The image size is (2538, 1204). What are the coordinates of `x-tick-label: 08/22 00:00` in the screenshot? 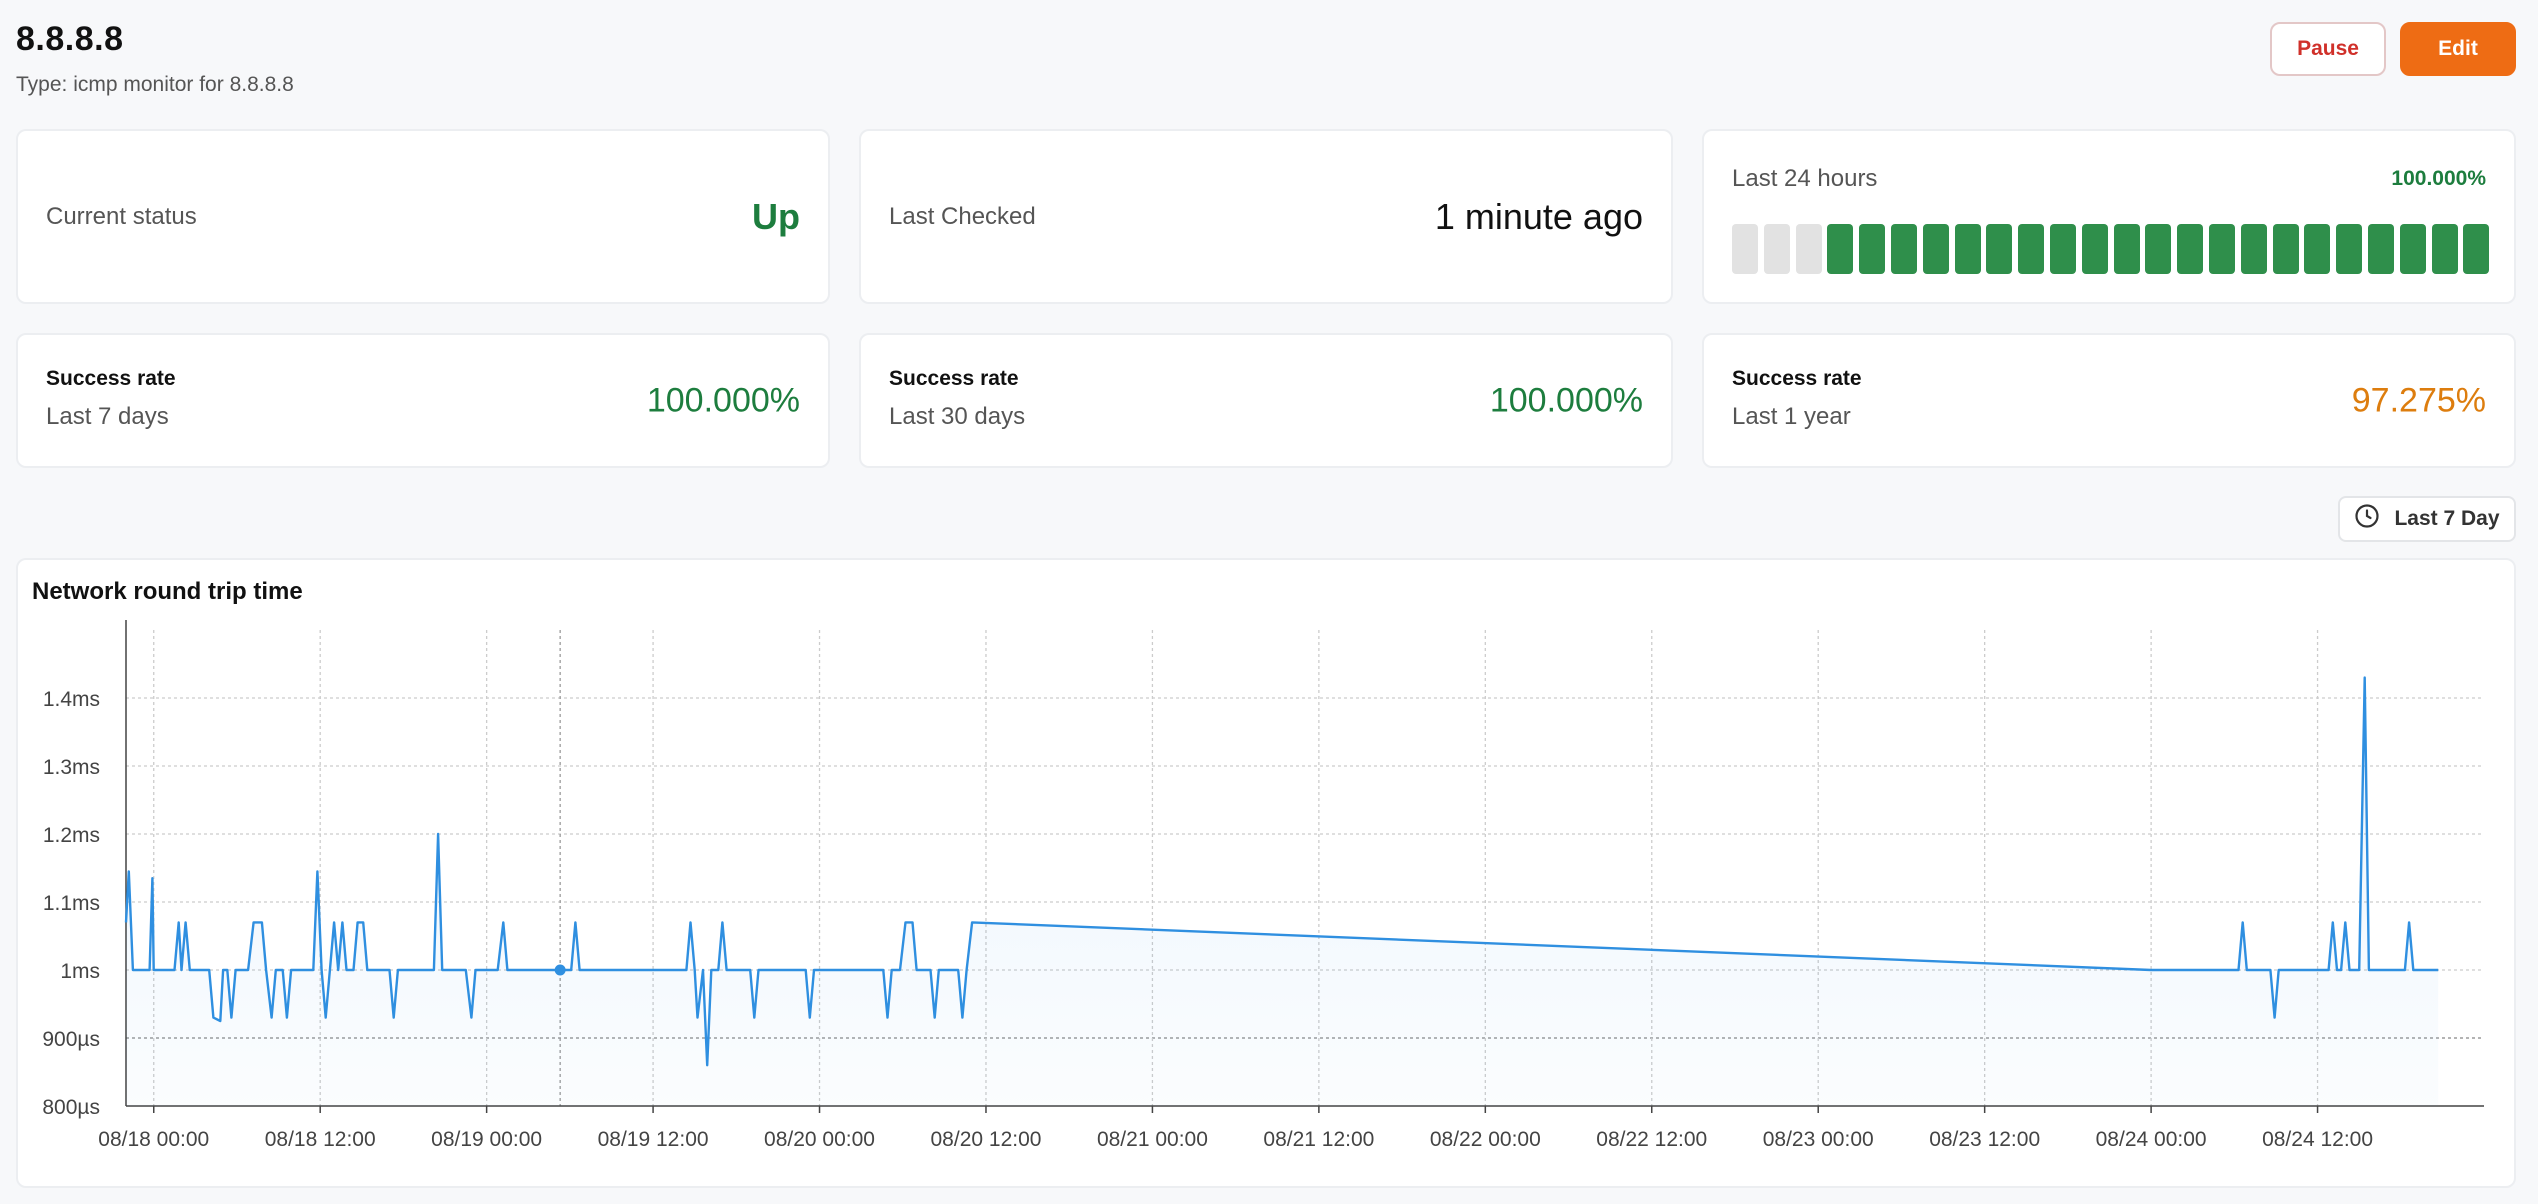 It's located at (1485, 1139).